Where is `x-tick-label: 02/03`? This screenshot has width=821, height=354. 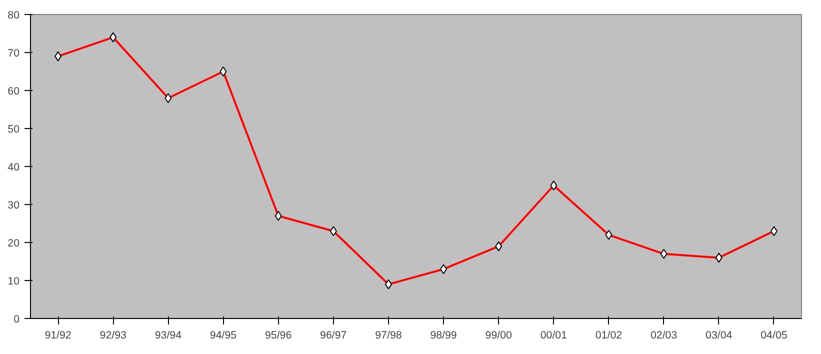 x-tick-label: 02/03 is located at coordinates (664, 336).